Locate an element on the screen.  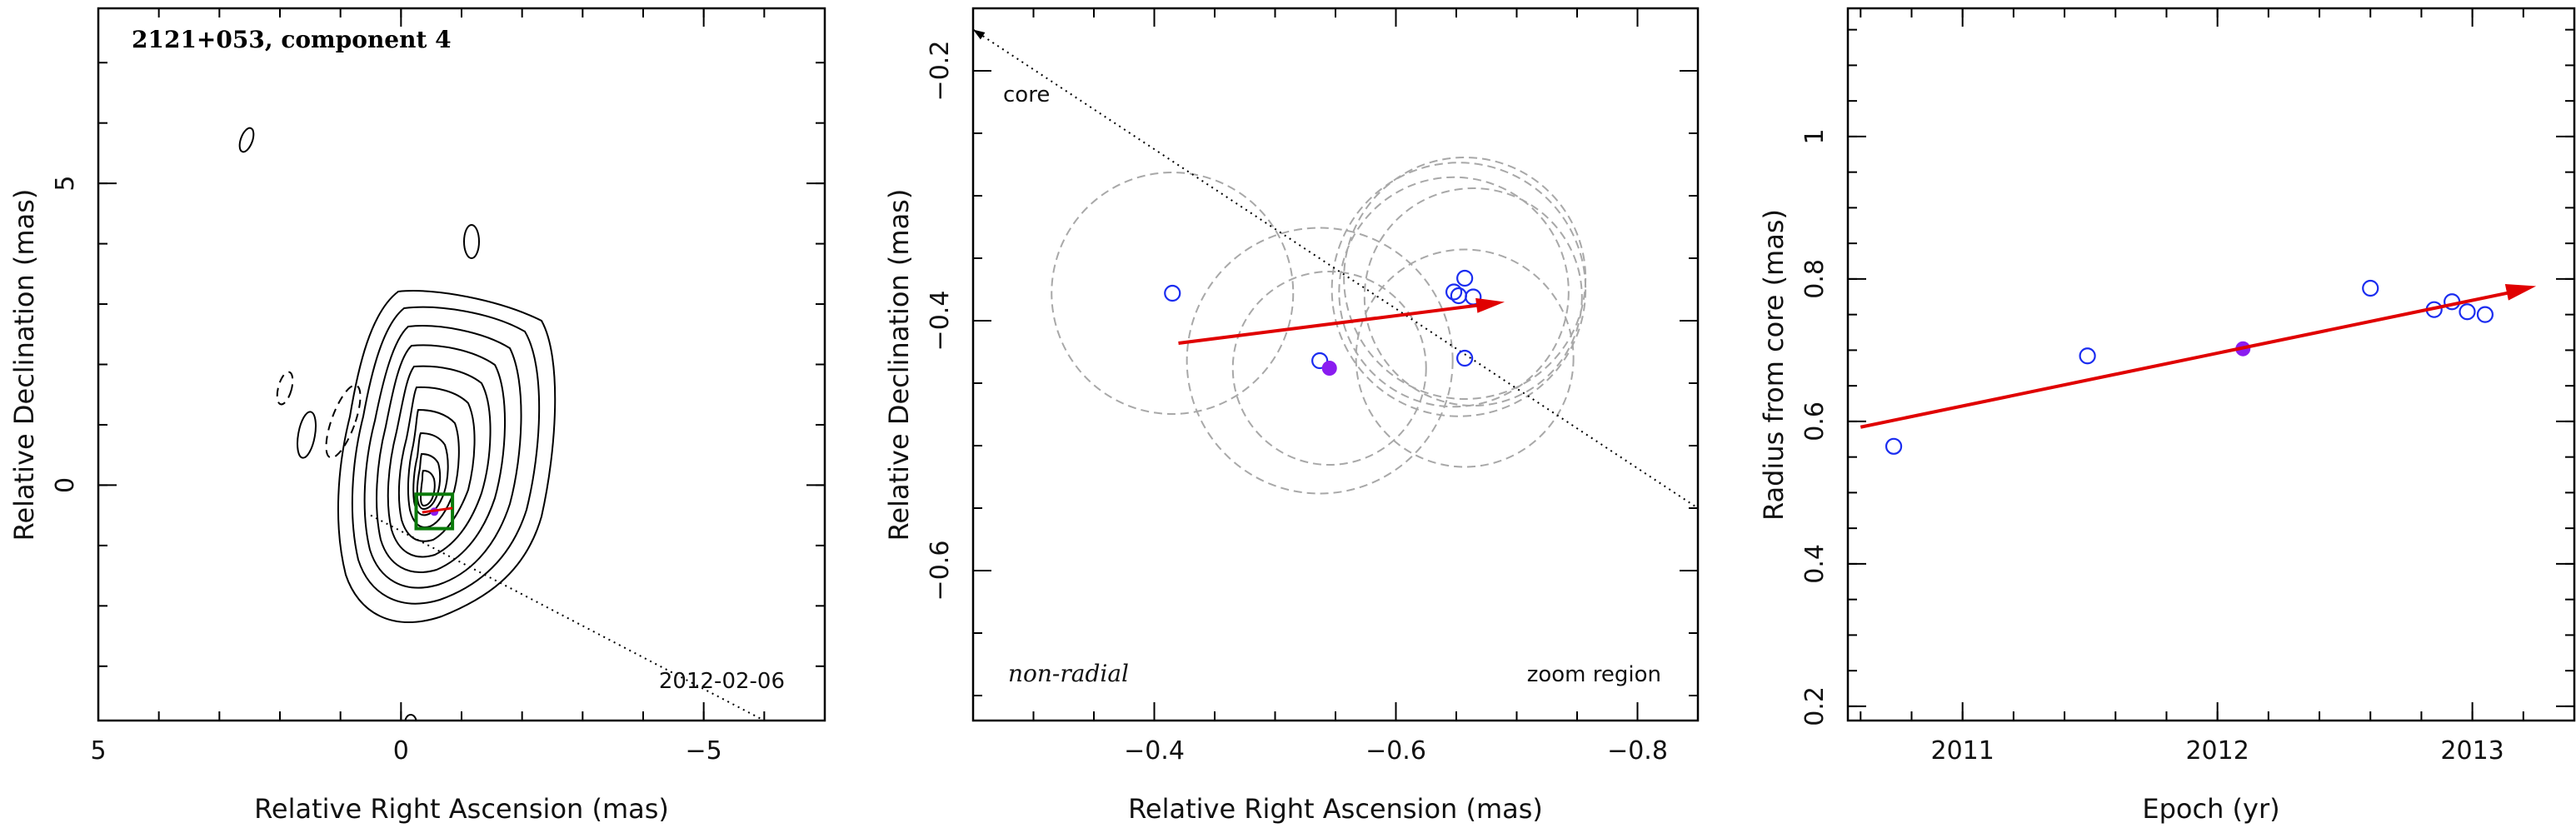
contour-levels is located at coordinates (447, 456).